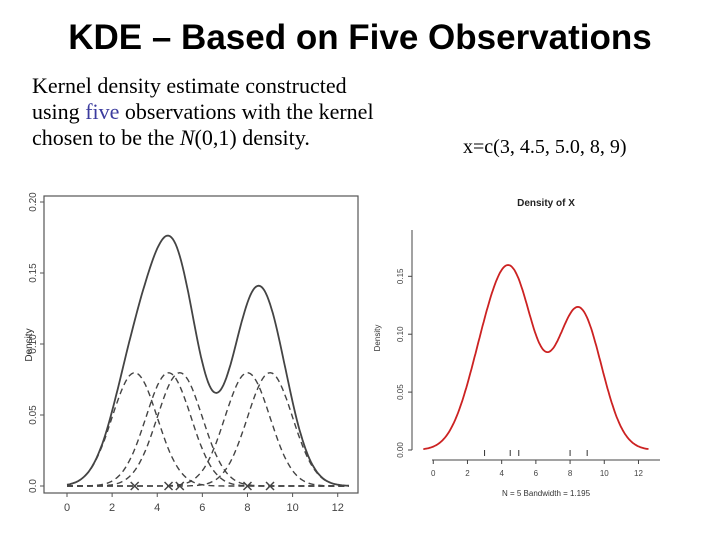 The image size is (720, 540). What do you see at coordinates (604, 473) in the screenshot?
I see `right-x-tick-label: 10` at bounding box center [604, 473].